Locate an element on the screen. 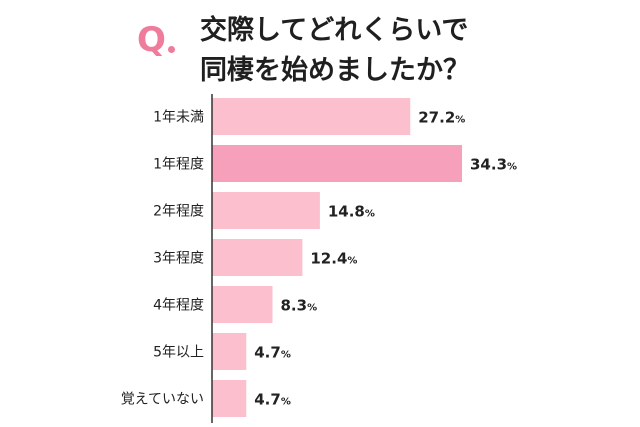  data-label: 27.2% is located at coordinates (441, 118).